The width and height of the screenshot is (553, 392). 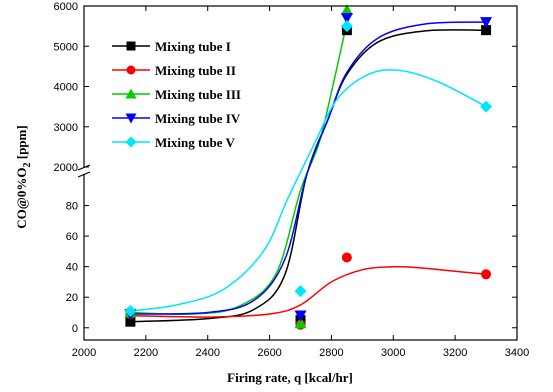 What do you see at coordinates (66, 7) in the screenshot?
I see `y-tick-label: 6000` at bounding box center [66, 7].